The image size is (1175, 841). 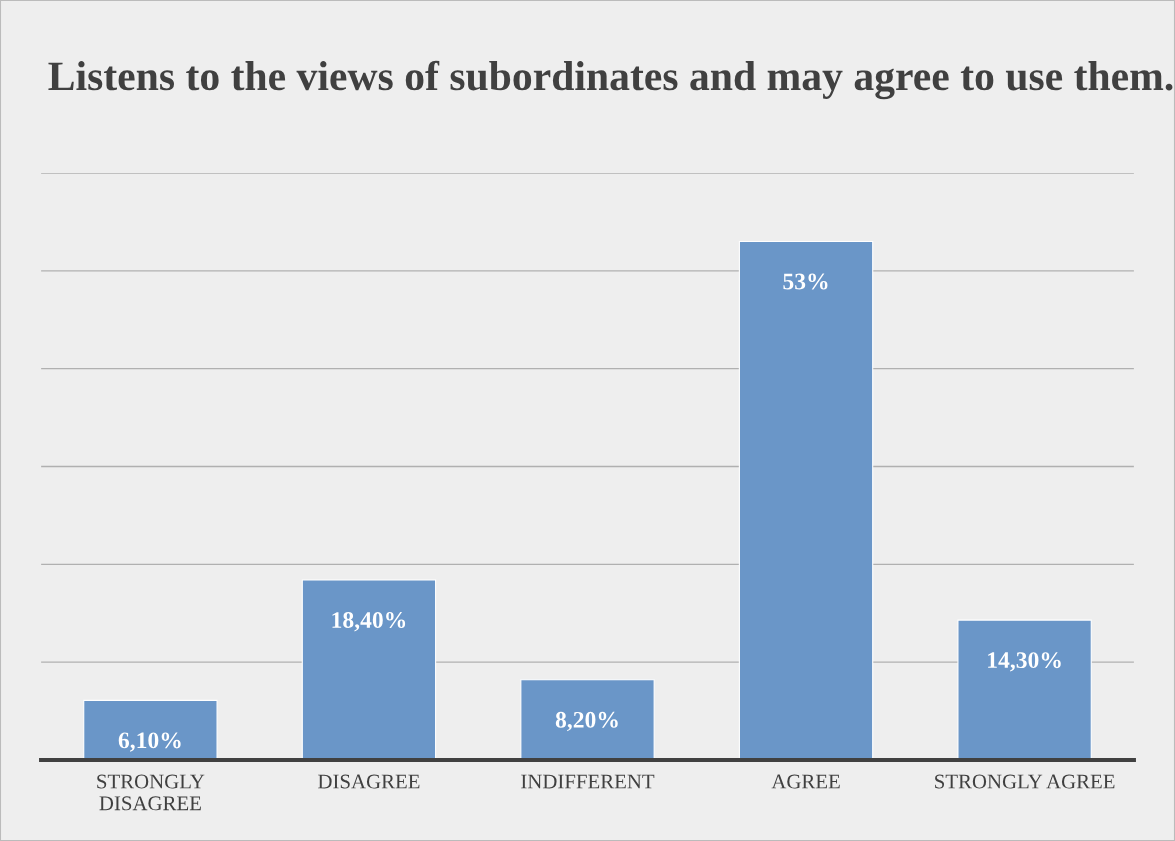 I want to click on data-label: 53%, so click(x=805, y=281).